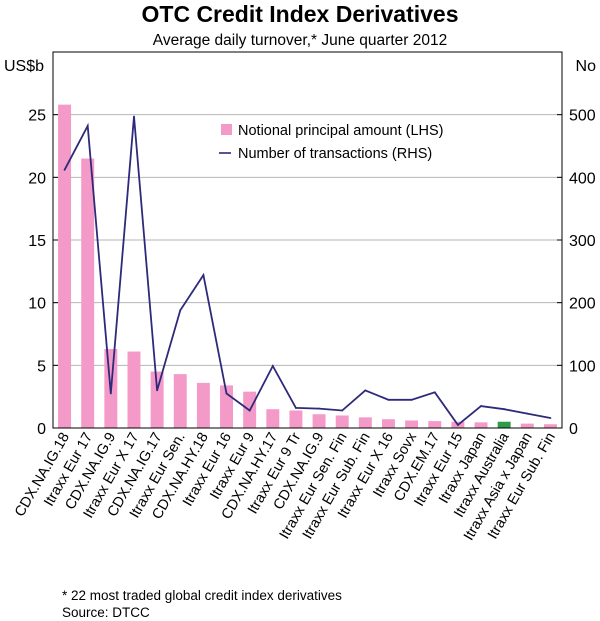 The height and width of the screenshot is (621, 600). I want to click on y-axis-right-label: No, so click(586, 66).